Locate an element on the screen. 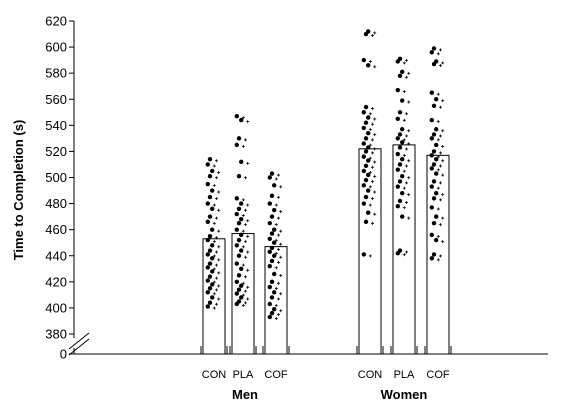 The height and width of the screenshot is (405, 563). y-tick-label: 560 is located at coordinates (56, 99).